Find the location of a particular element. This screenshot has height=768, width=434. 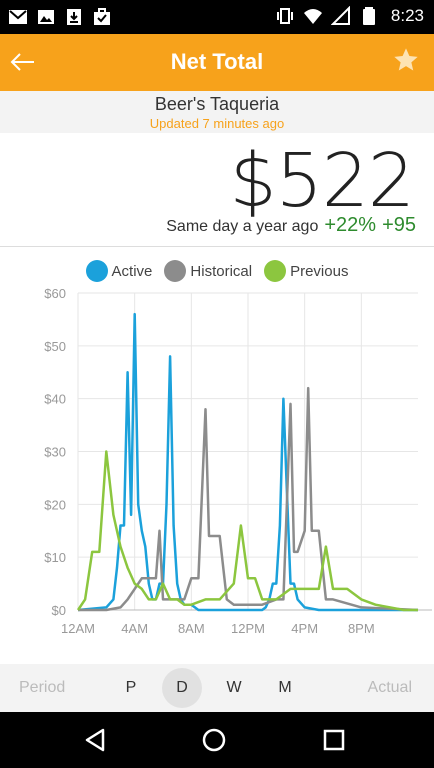

clock: 8:23 is located at coordinates (407, 15).